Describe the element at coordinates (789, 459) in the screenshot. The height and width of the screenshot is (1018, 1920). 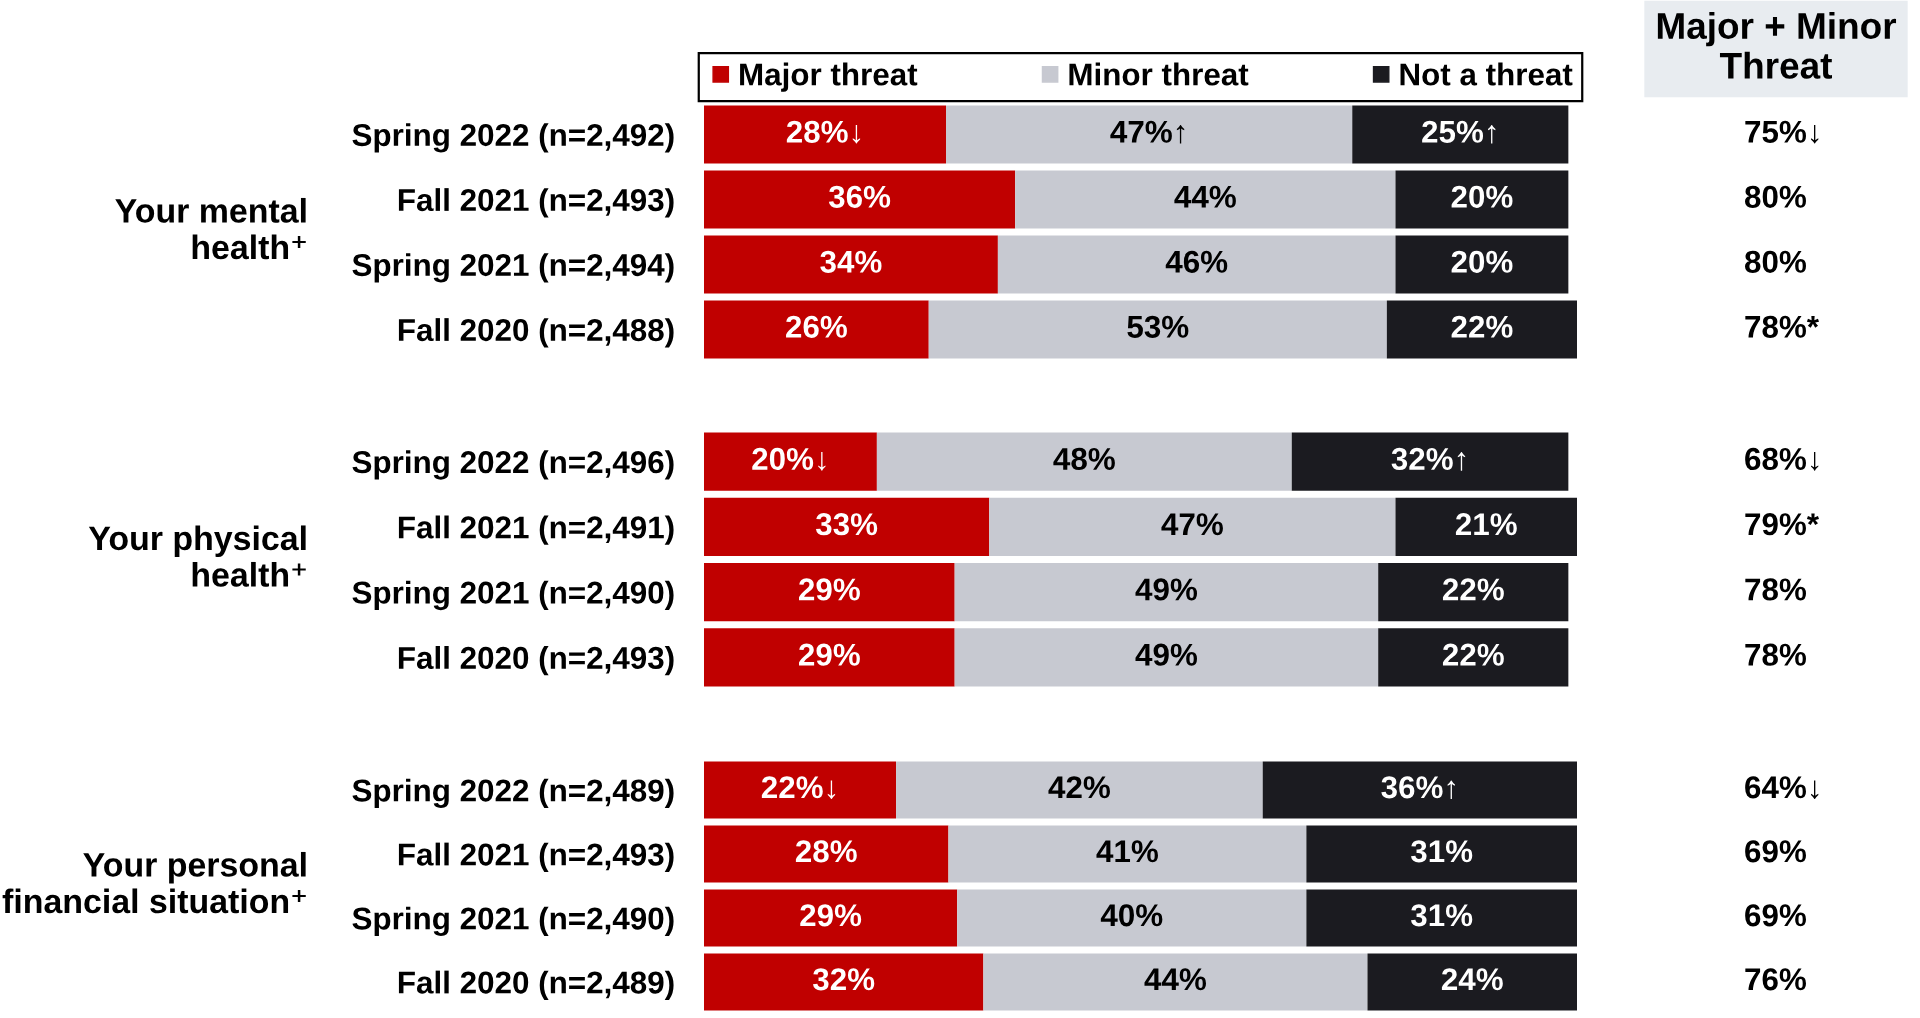
I see `data-label: 20%↓` at that location.